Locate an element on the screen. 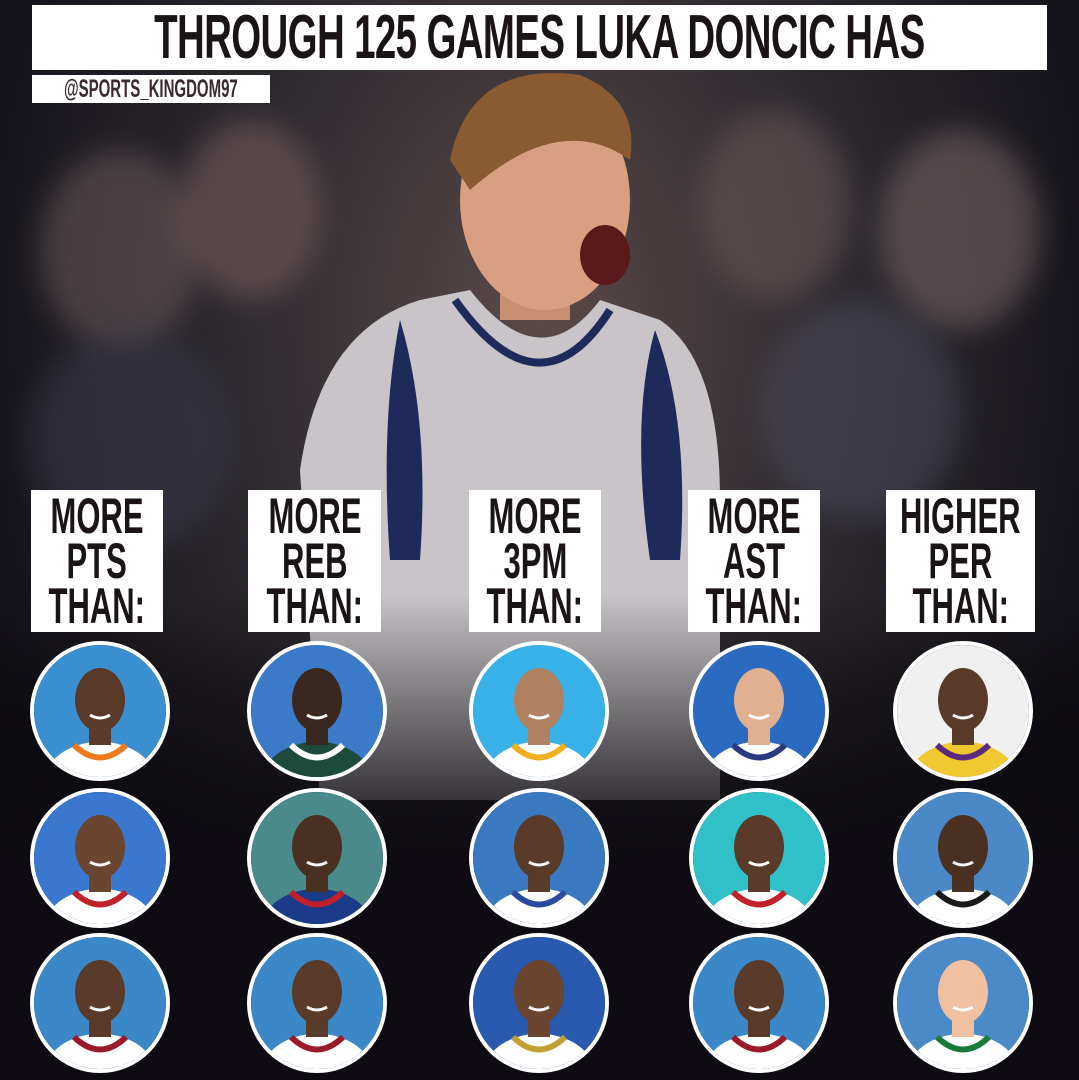 The width and height of the screenshot is (1079, 1080). social-handle: @SPORTS_KINGDOM97 is located at coordinates (151, 89).